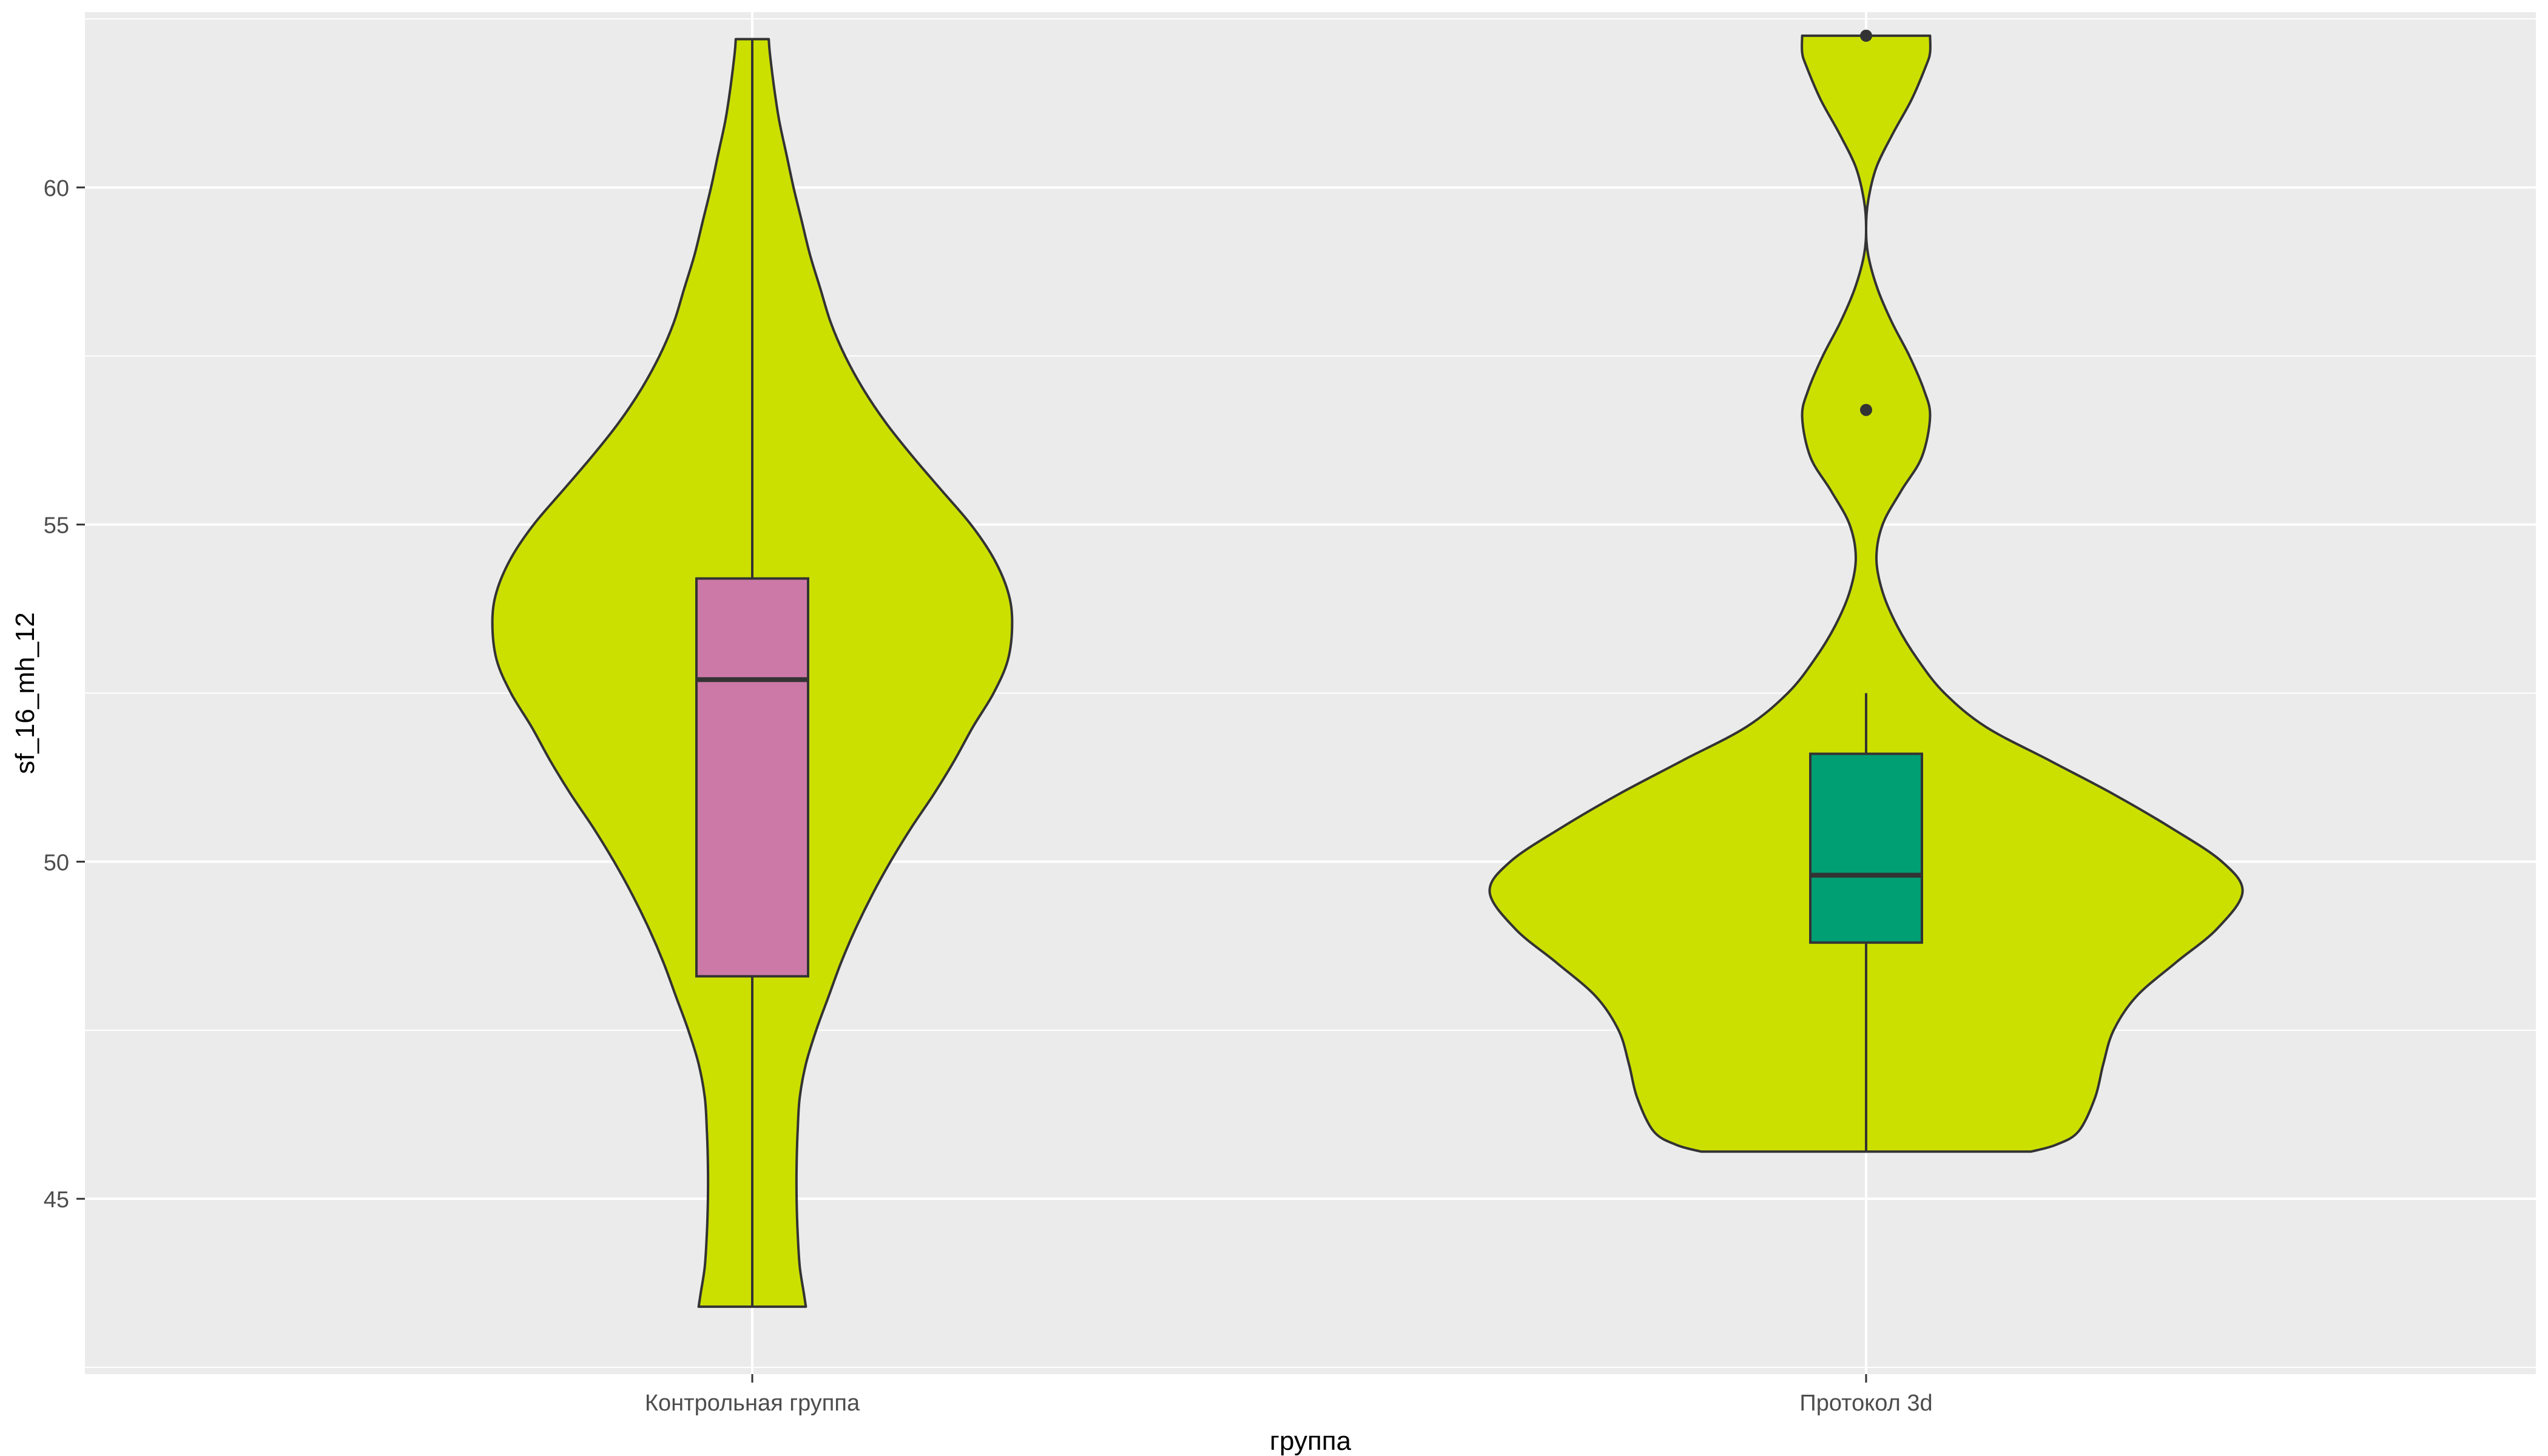 The height and width of the screenshot is (1456, 2548). I want to click on x-axis-title: группа, so click(1311, 1441).